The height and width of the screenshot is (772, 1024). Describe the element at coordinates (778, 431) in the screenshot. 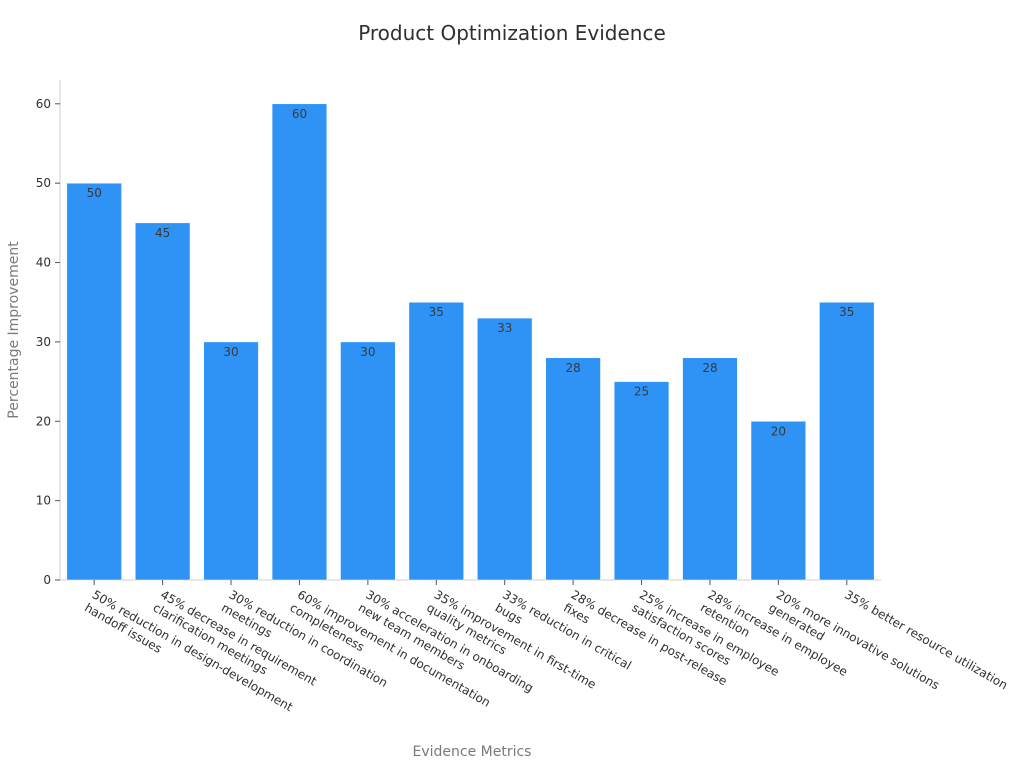

I see `data-label: 20` at that location.